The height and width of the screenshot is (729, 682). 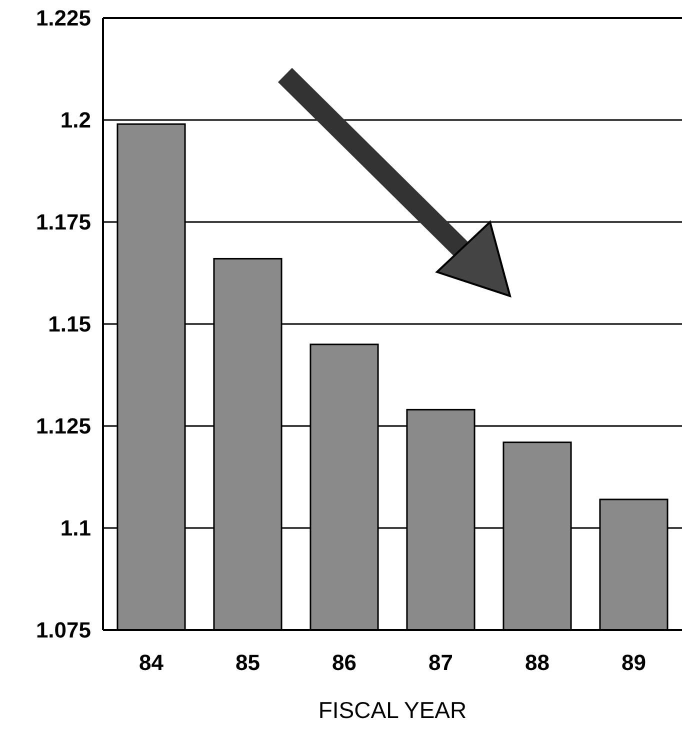 I want to click on x-tick-label: 89, so click(x=634, y=662).